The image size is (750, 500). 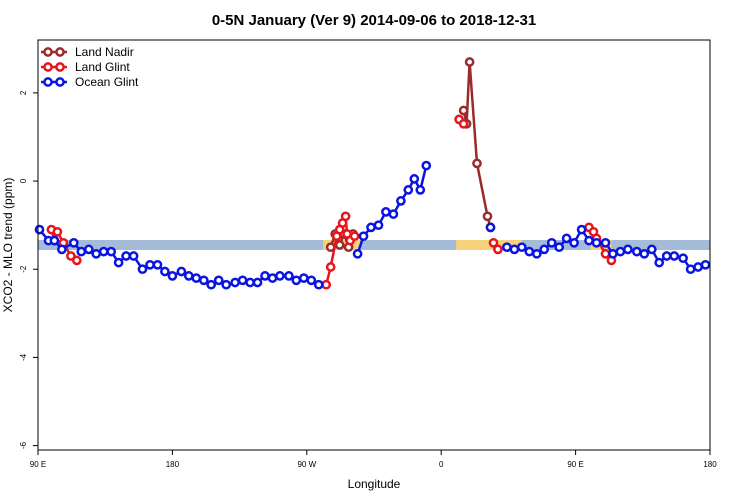 What do you see at coordinates (23, 445) in the screenshot?
I see `y-tick-label: -6` at bounding box center [23, 445].